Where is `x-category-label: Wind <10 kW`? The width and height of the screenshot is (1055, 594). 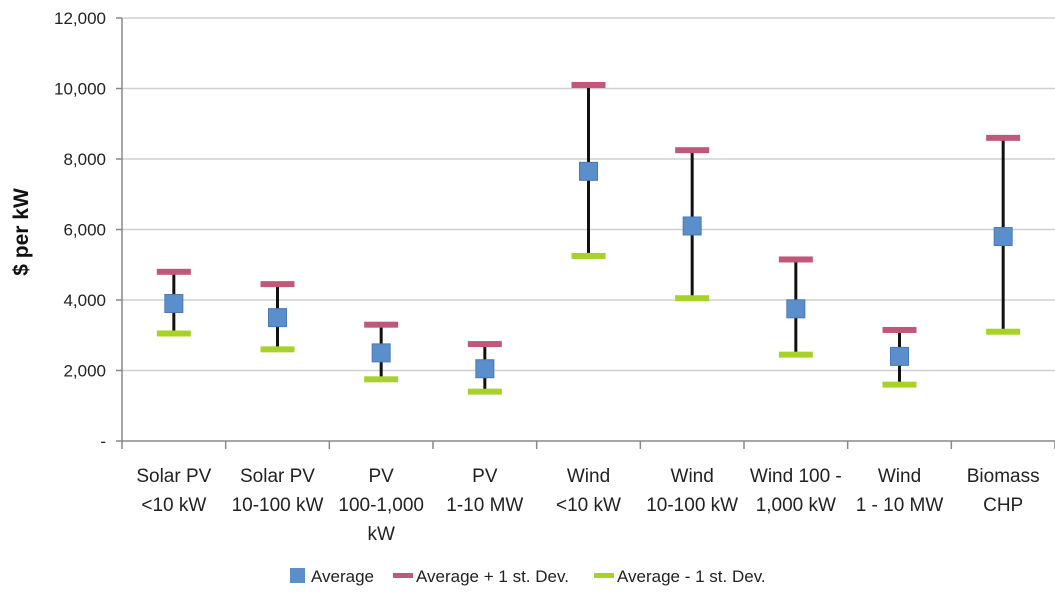
x-category-label: Wind <10 kW is located at coordinates (588, 491).